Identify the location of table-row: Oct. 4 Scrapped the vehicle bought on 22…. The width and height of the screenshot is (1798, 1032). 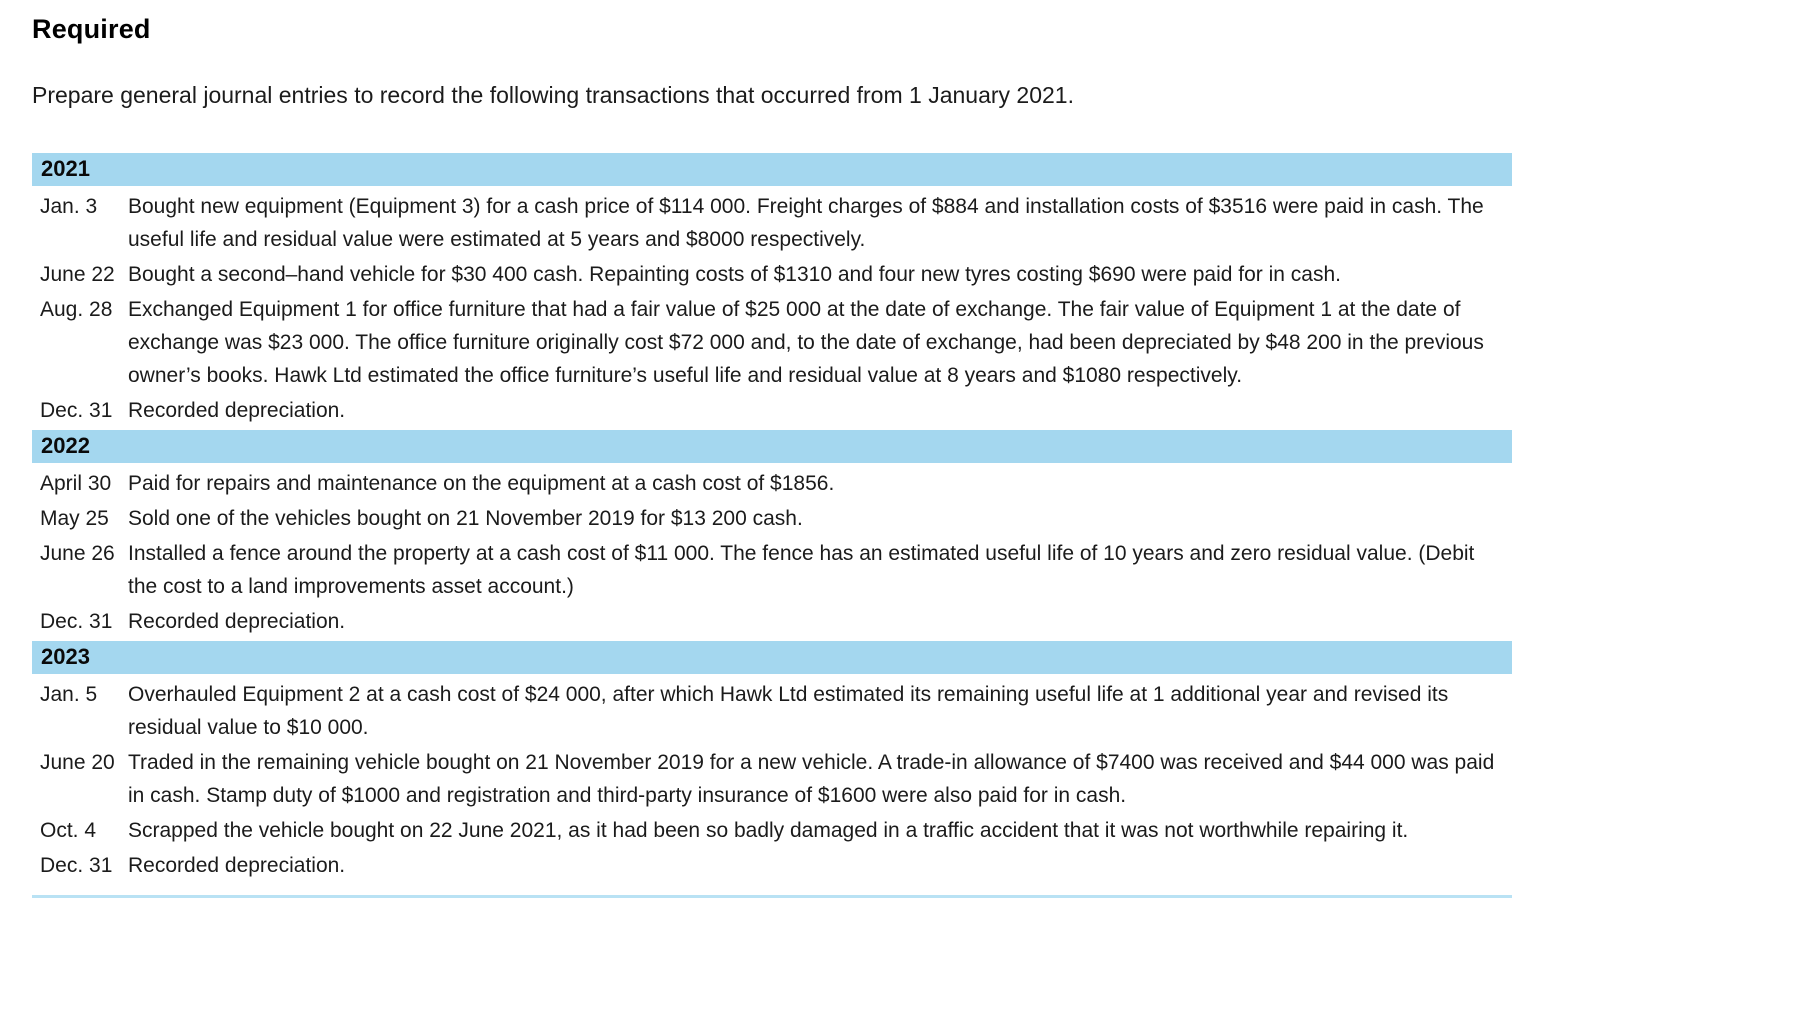
(772, 830).